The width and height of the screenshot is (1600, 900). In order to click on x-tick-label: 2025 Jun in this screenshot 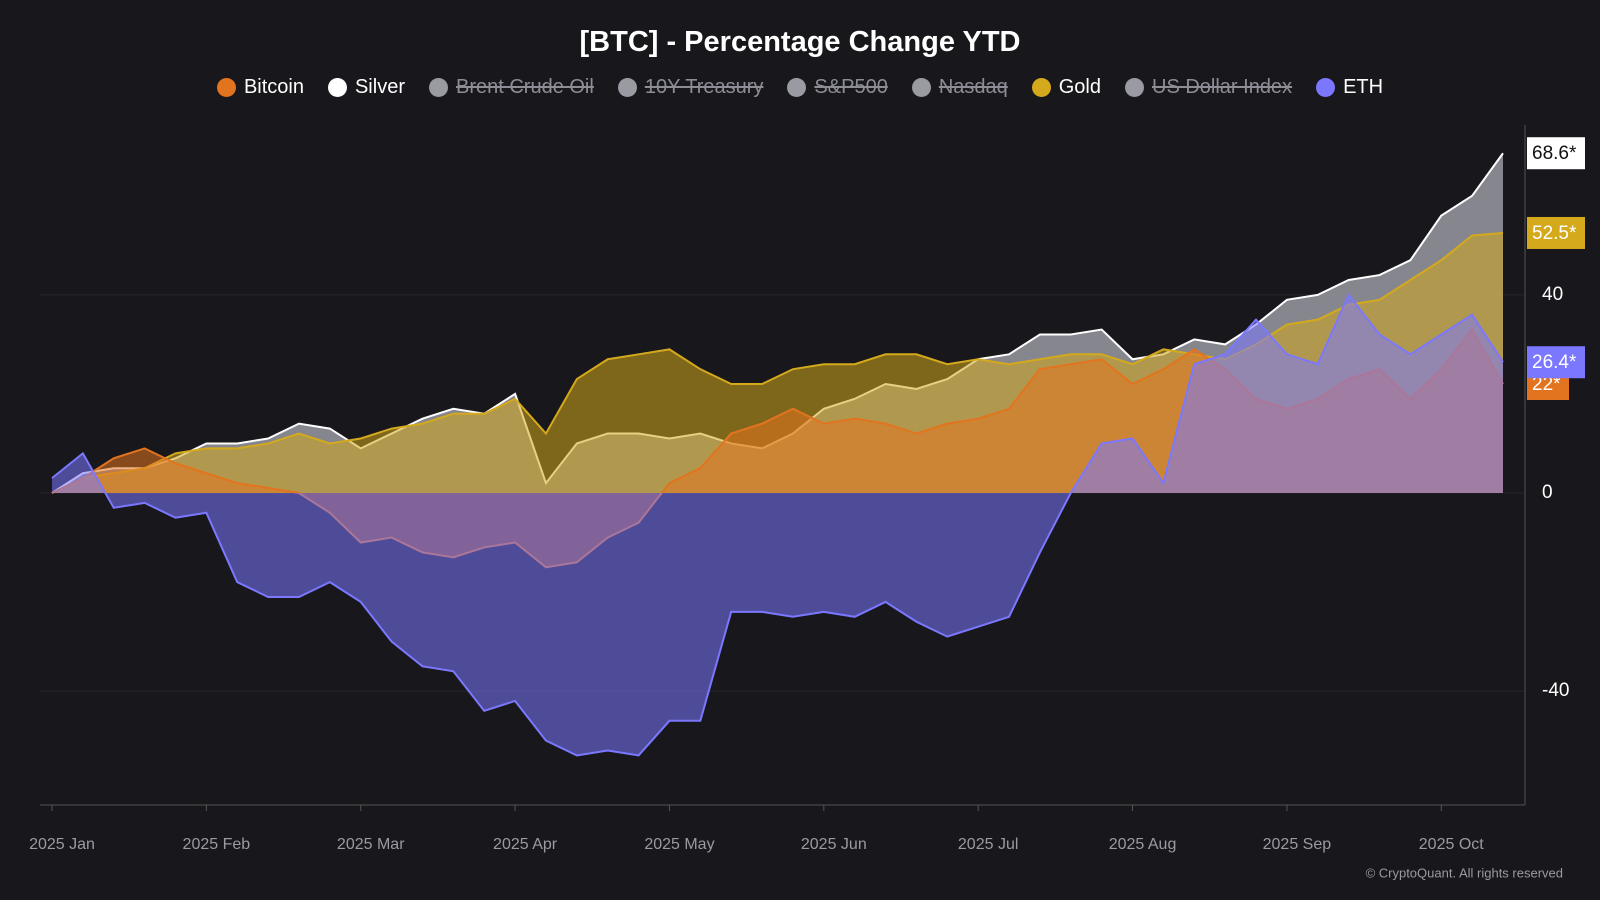, I will do `click(834, 844)`.